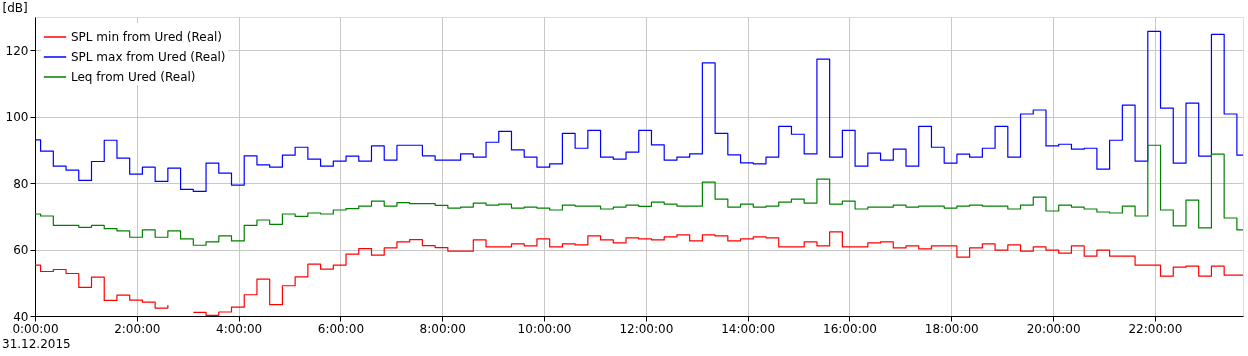 The height and width of the screenshot is (356, 1248). Describe the element at coordinates (148, 57) in the screenshot. I see `legend-label: SPL max from Ured (Real)` at that location.